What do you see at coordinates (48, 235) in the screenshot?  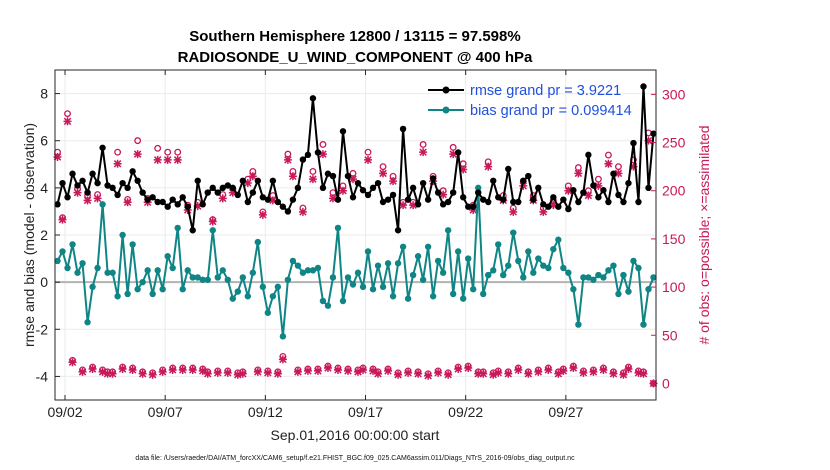 I see `y-axis-ticks: -4 -2 0 2 4 6 8` at bounding box center [48, 235].